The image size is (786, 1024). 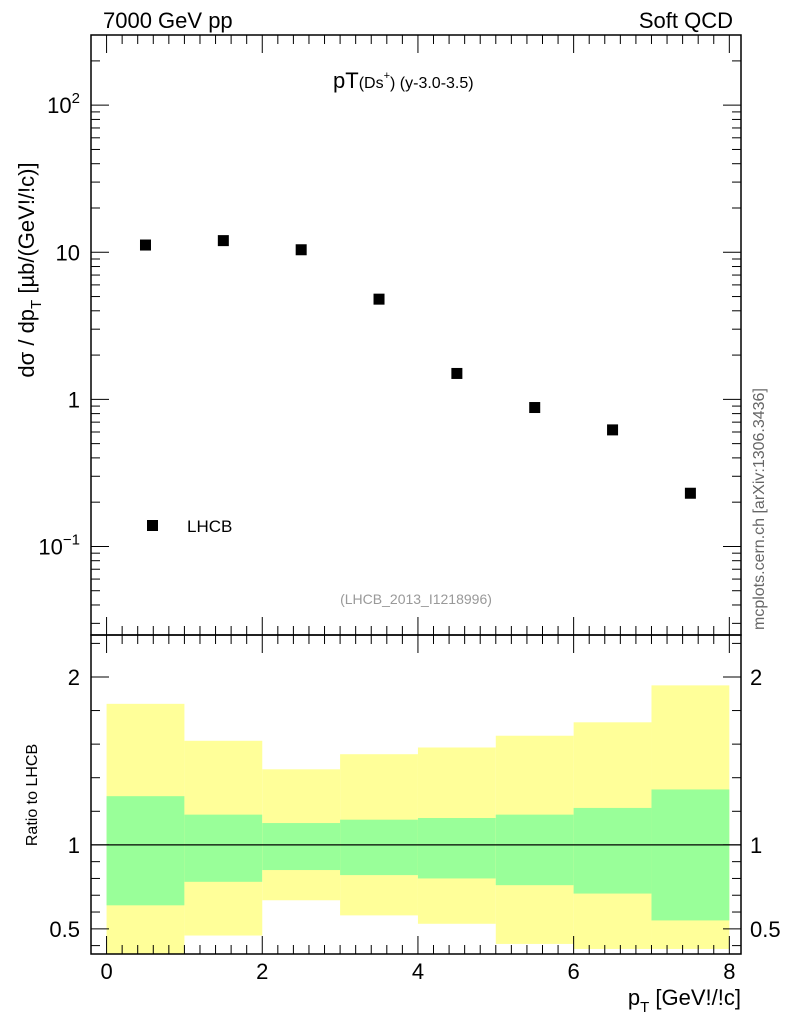 What do you see at coordinates (686, 20) in the screenshot?
I see `header-right: Soft QCD` at bounding box center [686, 20].